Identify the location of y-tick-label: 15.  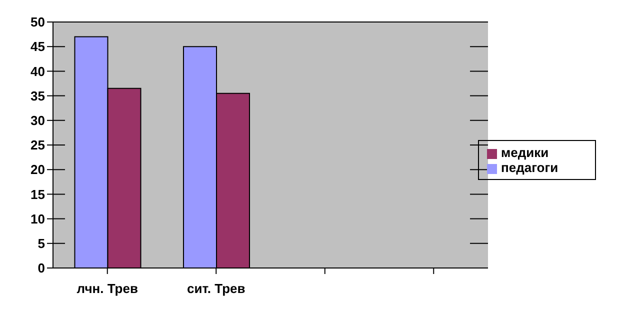
(37, 194).